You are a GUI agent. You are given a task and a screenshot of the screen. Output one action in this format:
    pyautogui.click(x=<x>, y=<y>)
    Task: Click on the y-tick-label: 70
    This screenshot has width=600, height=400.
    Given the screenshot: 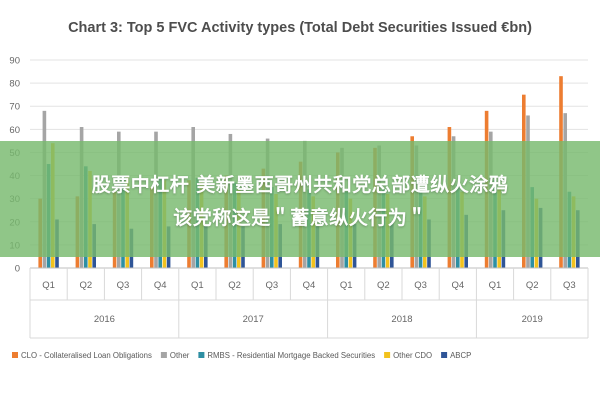 What is the action you would take?
    pyautogui.click(x=14, y=107)
    